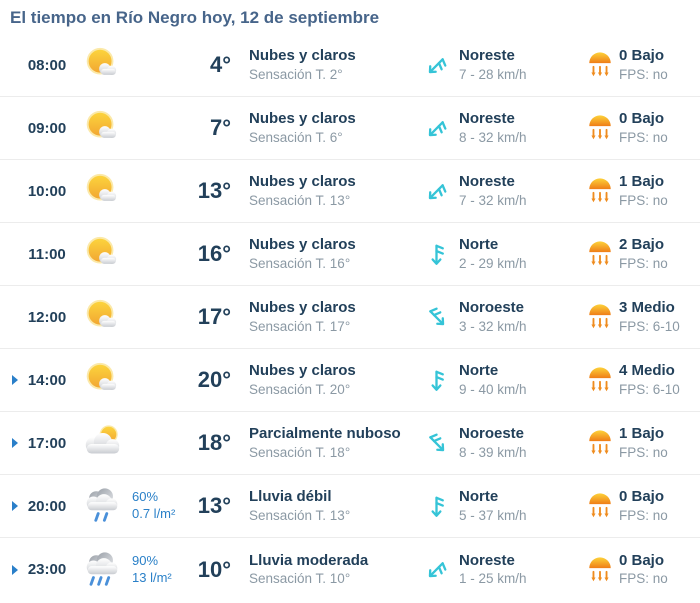 The height and width of the screenshot is (603, 700). Describe the element at coordinates (642, 245) in the screenshot. I see `uv-index-label: 2 Bajo` at that location.